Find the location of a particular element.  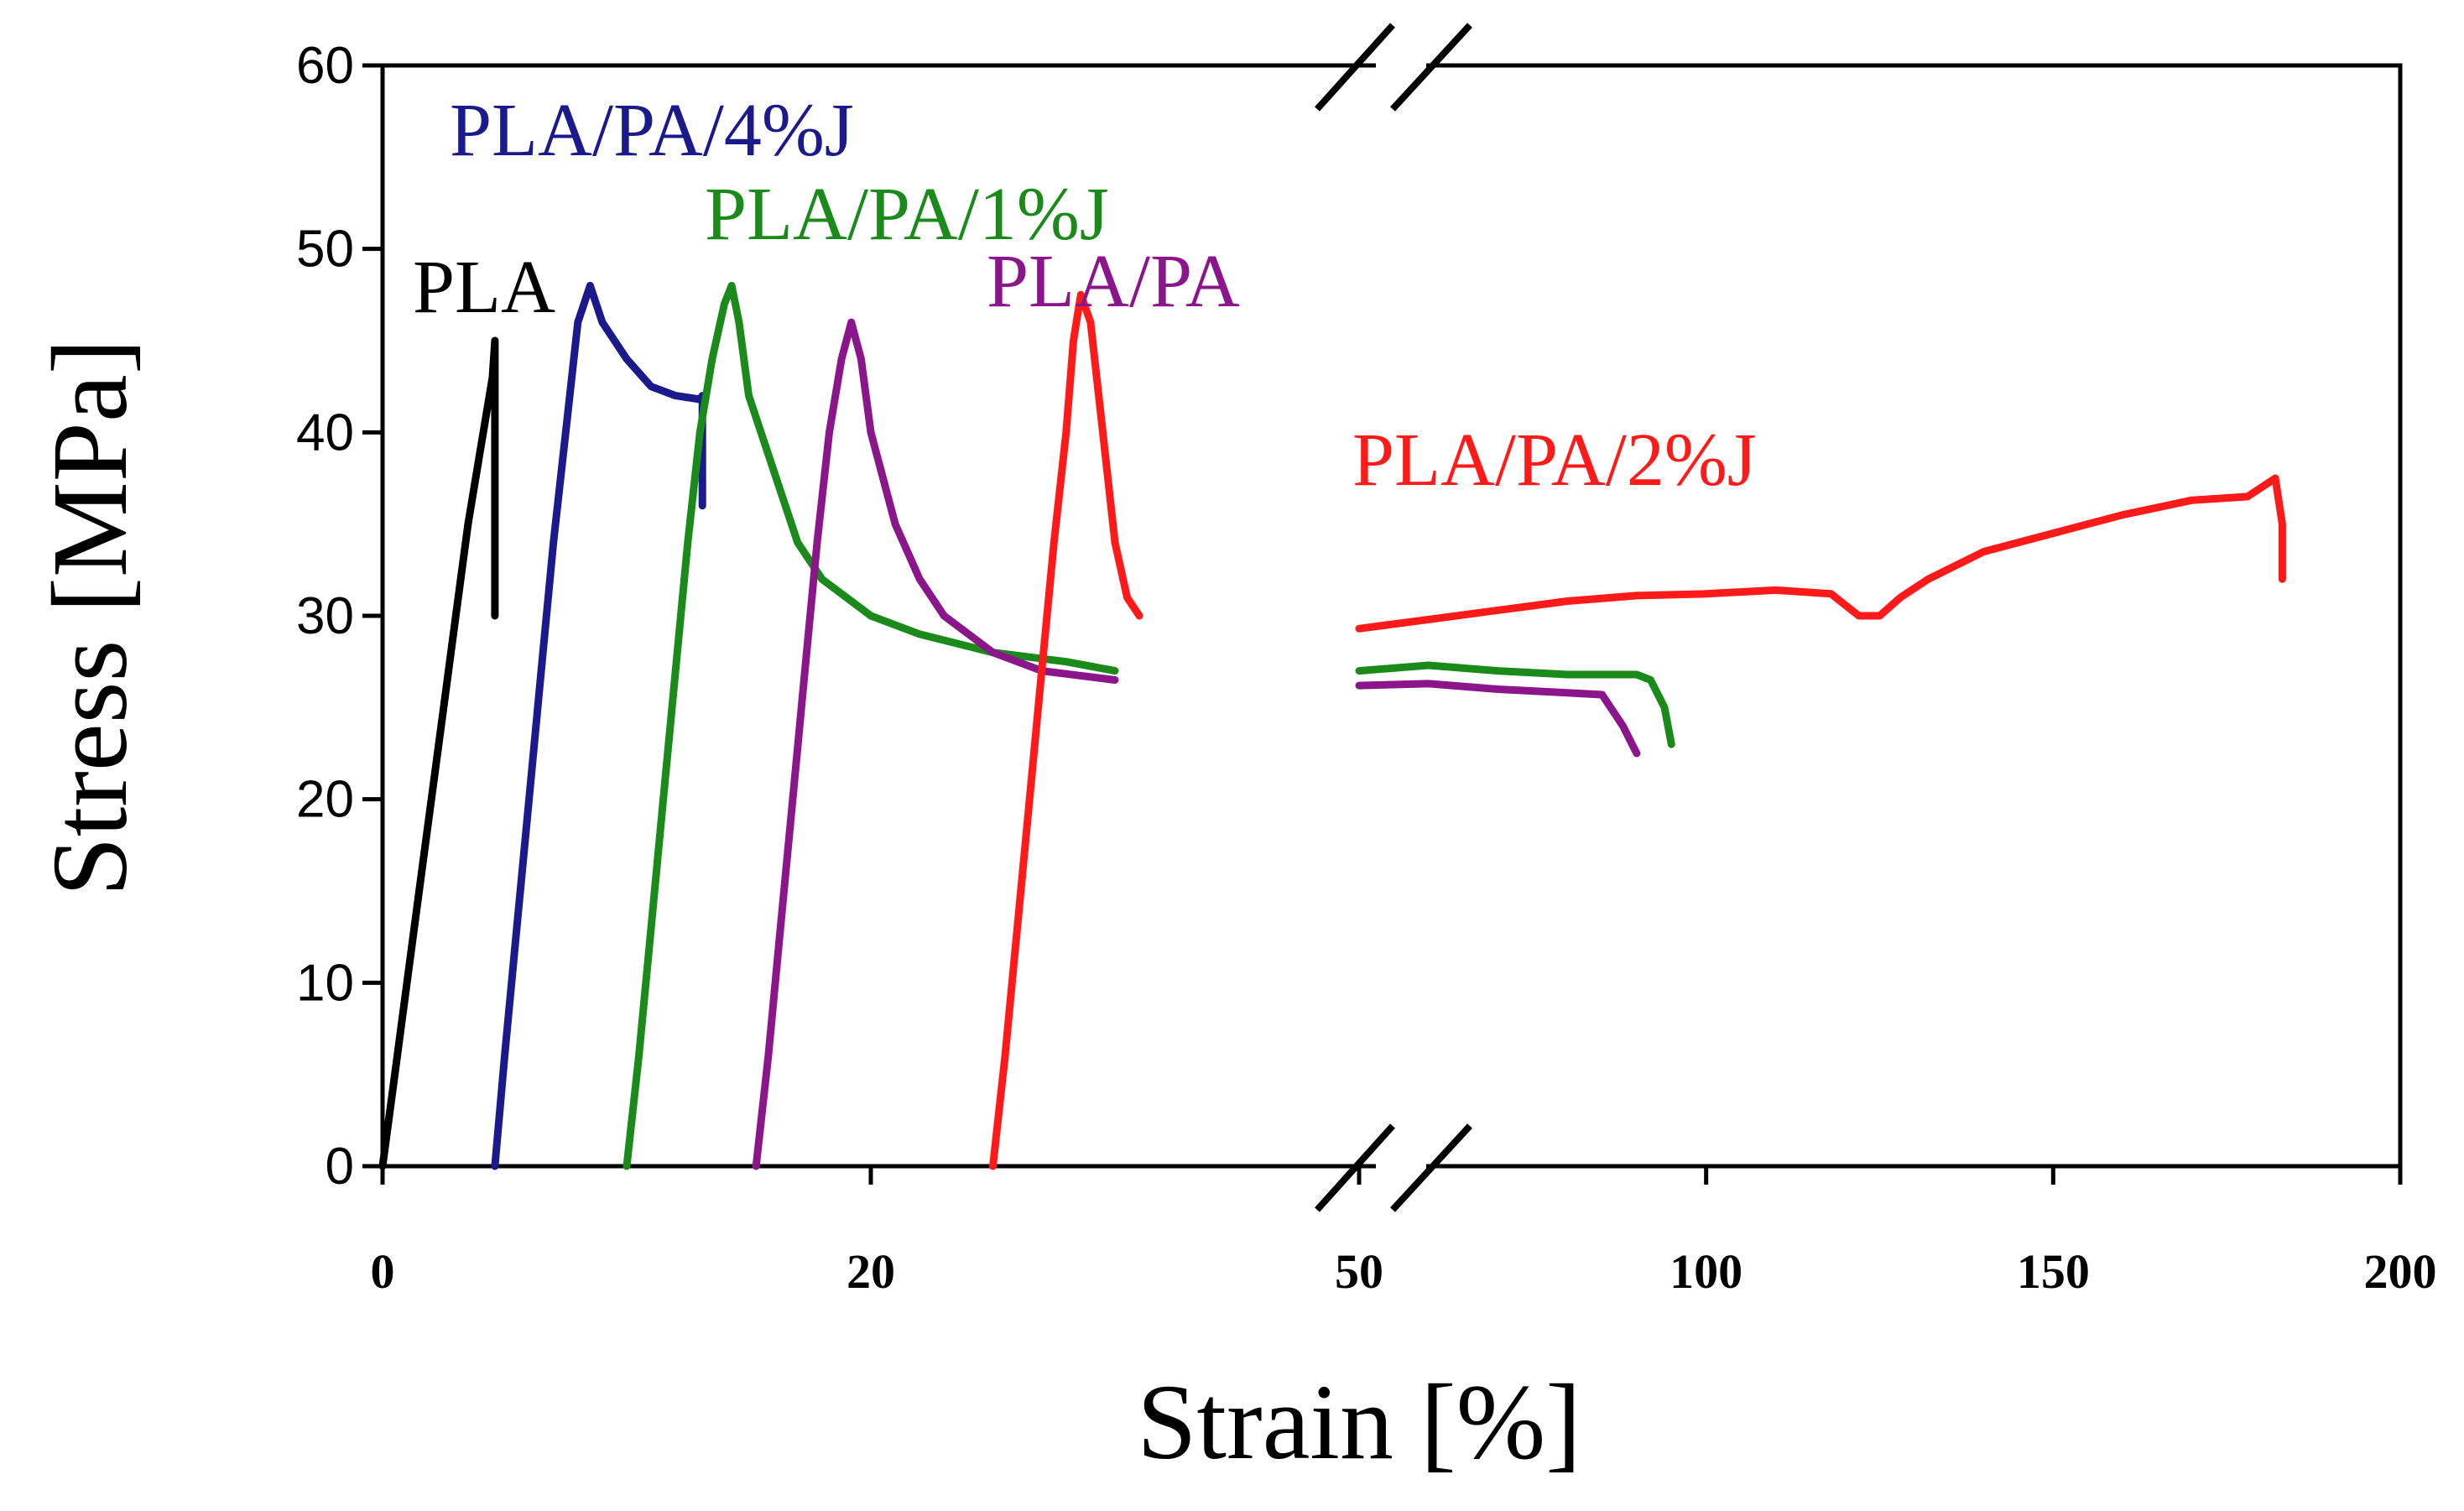

x-tick-label-50: 50 is located at coordinates (1359, 1271).